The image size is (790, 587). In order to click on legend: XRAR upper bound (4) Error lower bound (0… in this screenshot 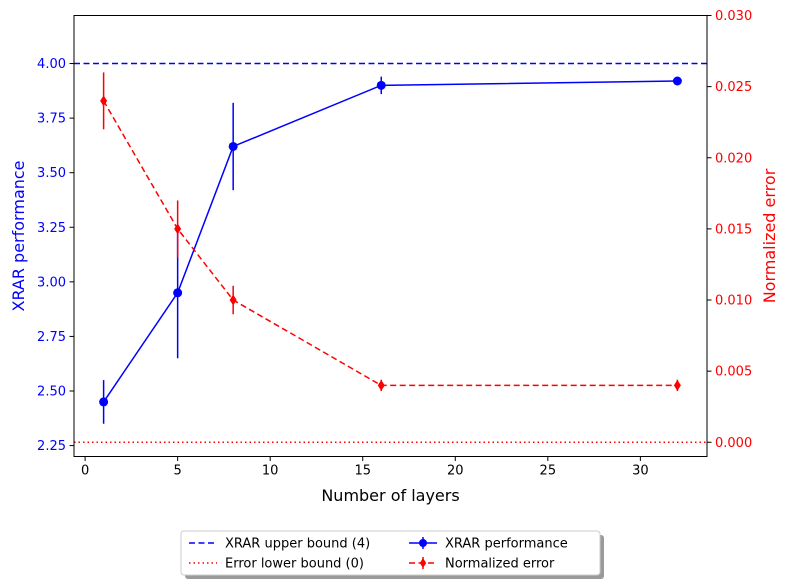, I will do `click(392, 554)`.